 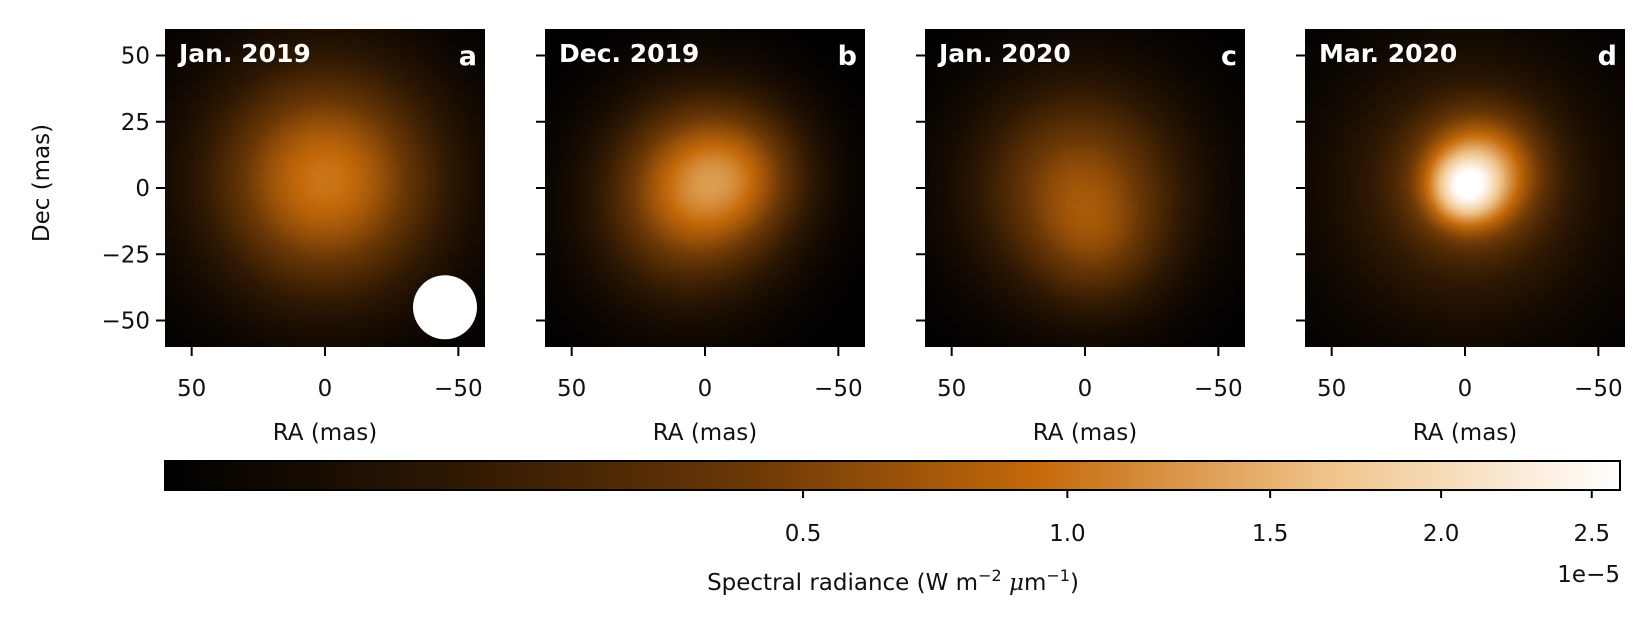 I want to click on panel-letter: a, so click(x=468, y=56).